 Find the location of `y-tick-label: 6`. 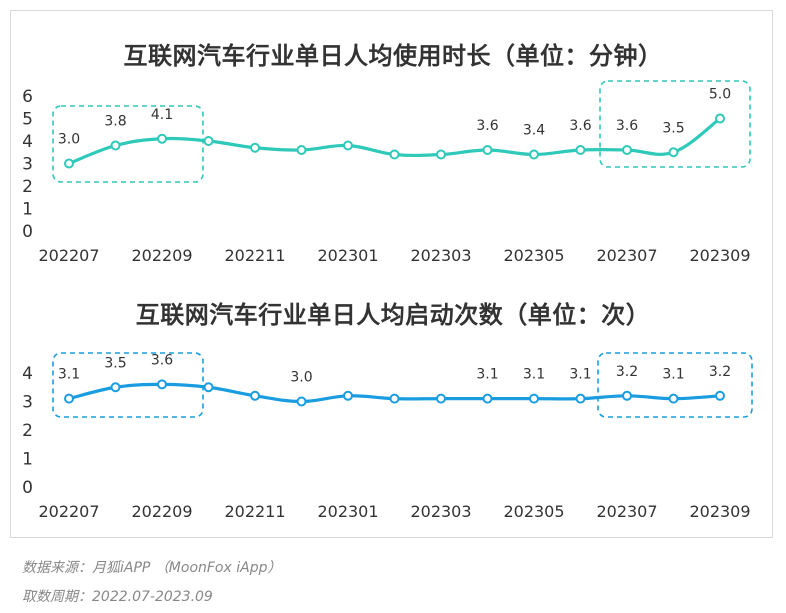

y-tick-label: 6 is located at coordinates (27, 97).